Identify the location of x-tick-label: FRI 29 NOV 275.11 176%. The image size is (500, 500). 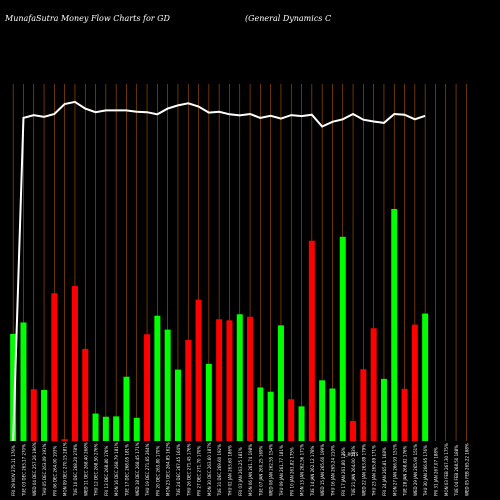
(13, 470).